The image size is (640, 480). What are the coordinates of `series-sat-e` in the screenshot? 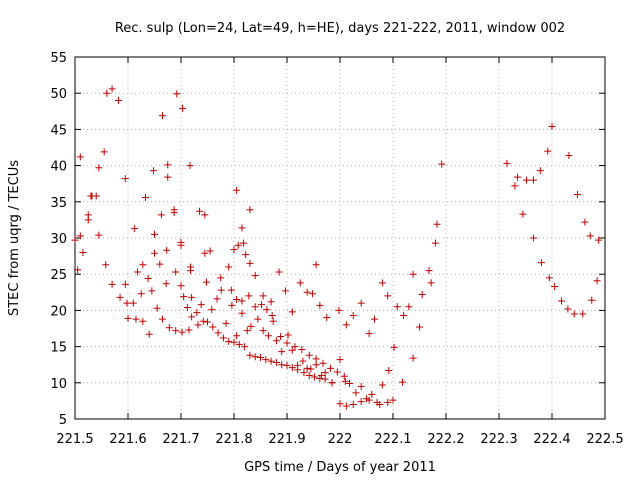 It's located at (287, 333).